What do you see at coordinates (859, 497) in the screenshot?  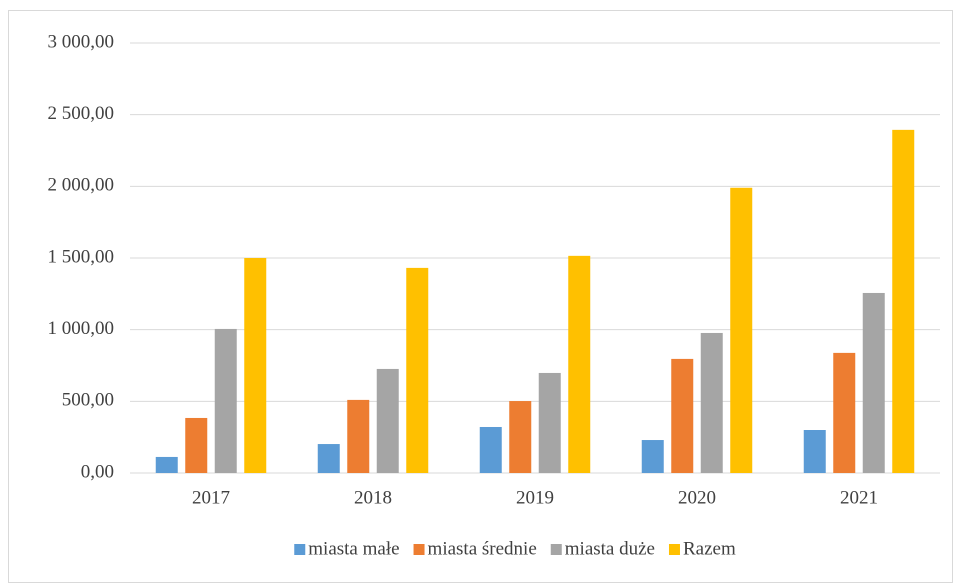 I see `x-tick-label: 2021` at bounding box center [859, 497].